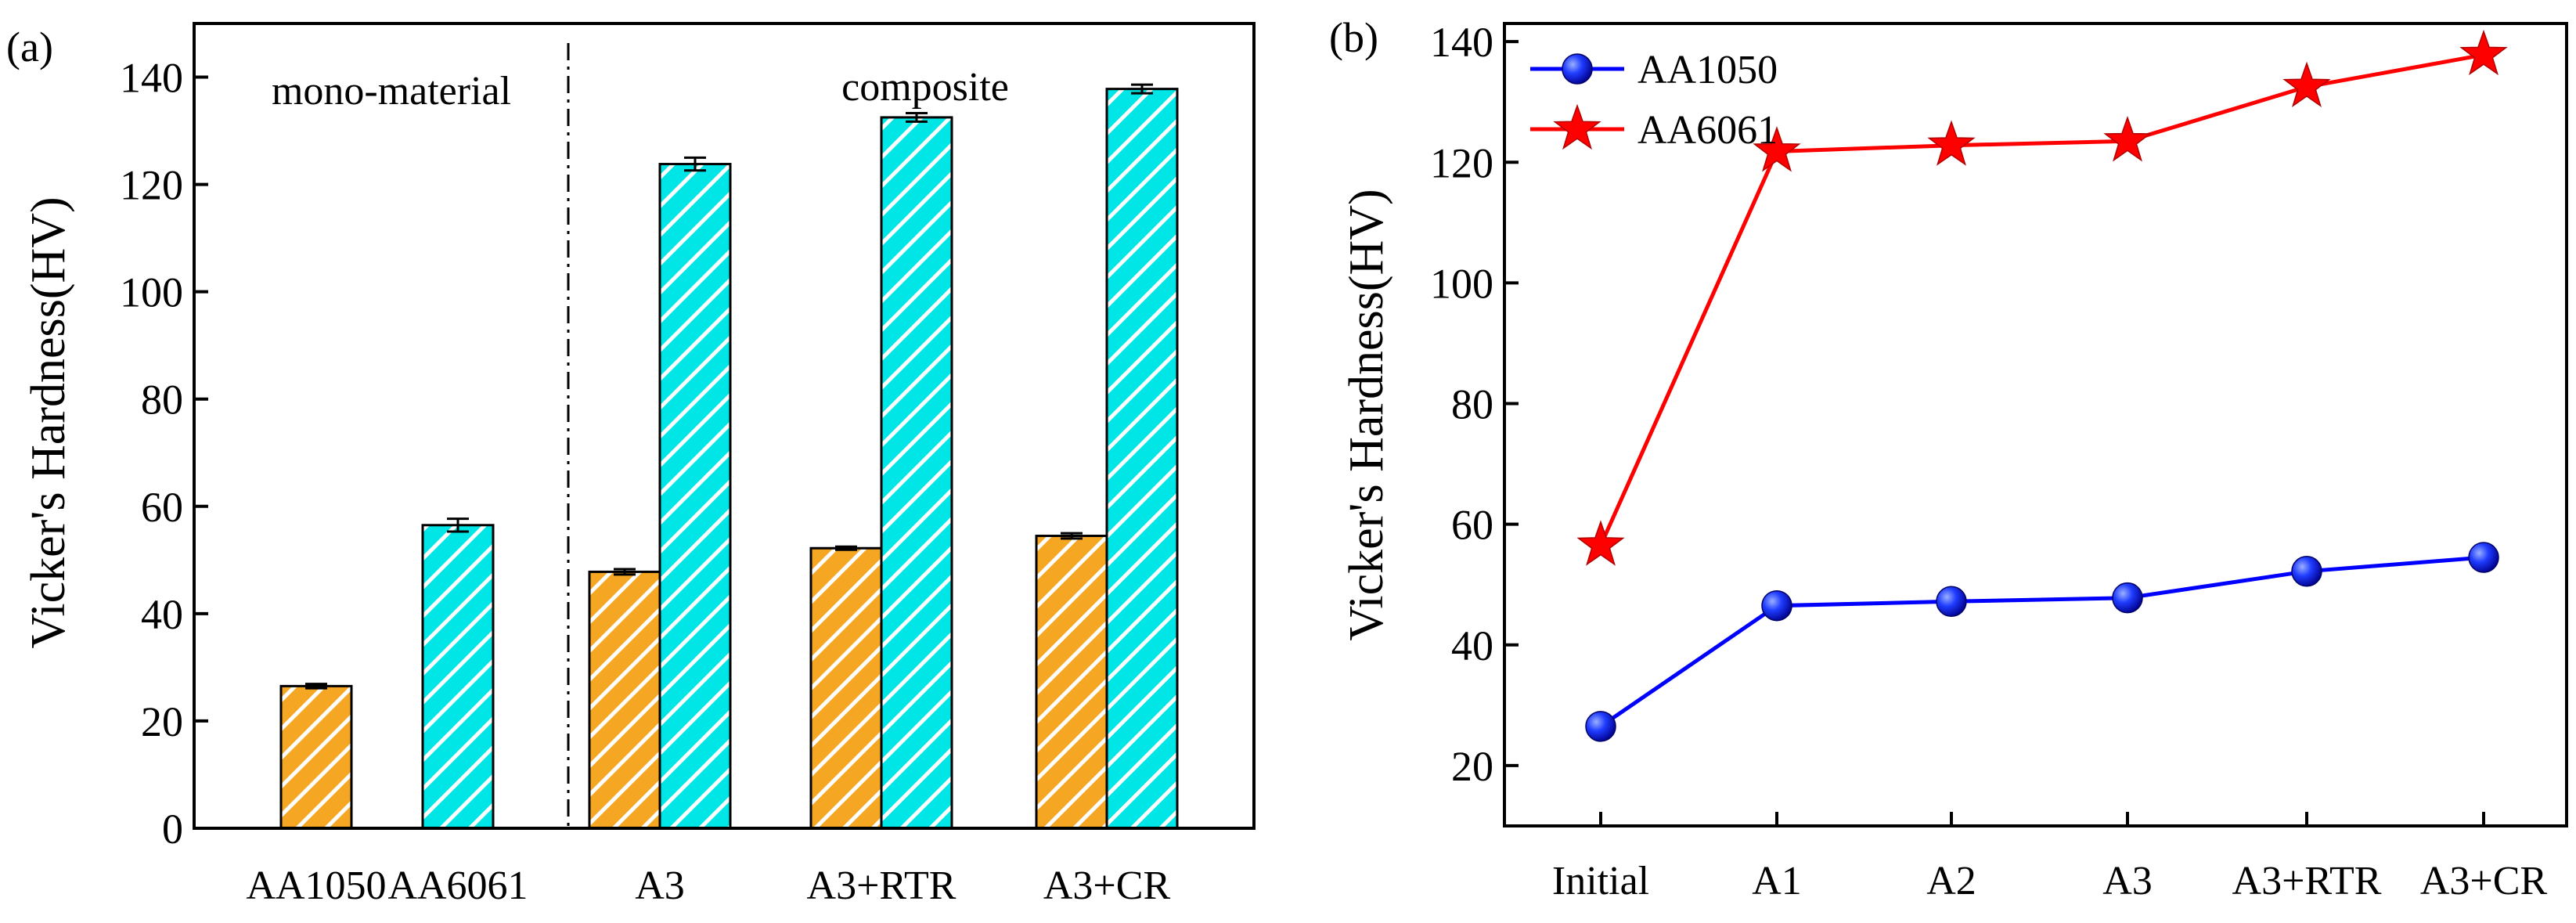 The image size is (2576, 923). I want to click on region-label-mono: mono-material, so click(391, 91).